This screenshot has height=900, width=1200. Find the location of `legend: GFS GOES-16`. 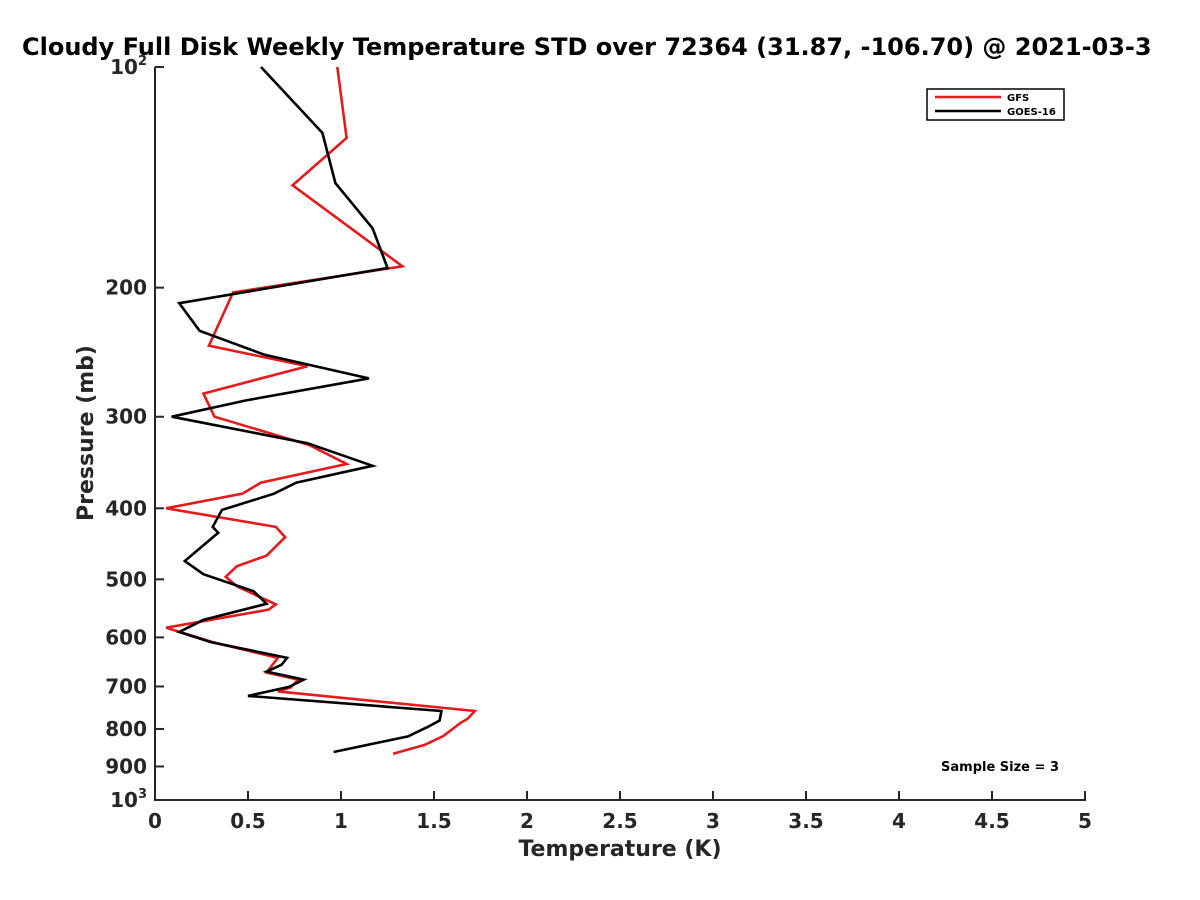

legend: GFS GOES-16 is located at coordinates (995, 104).